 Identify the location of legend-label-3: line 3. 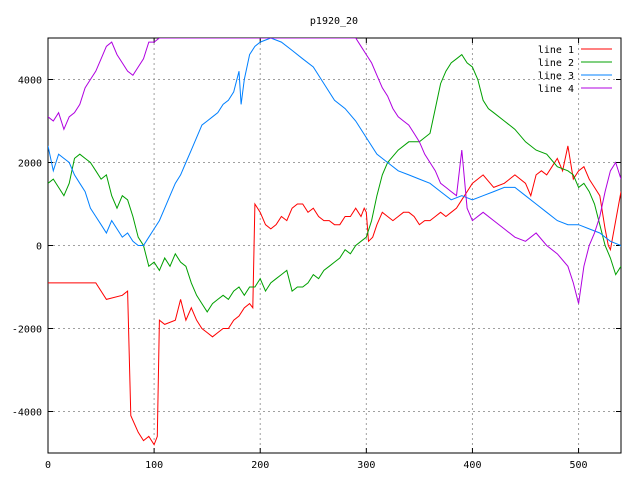
(556, 76).